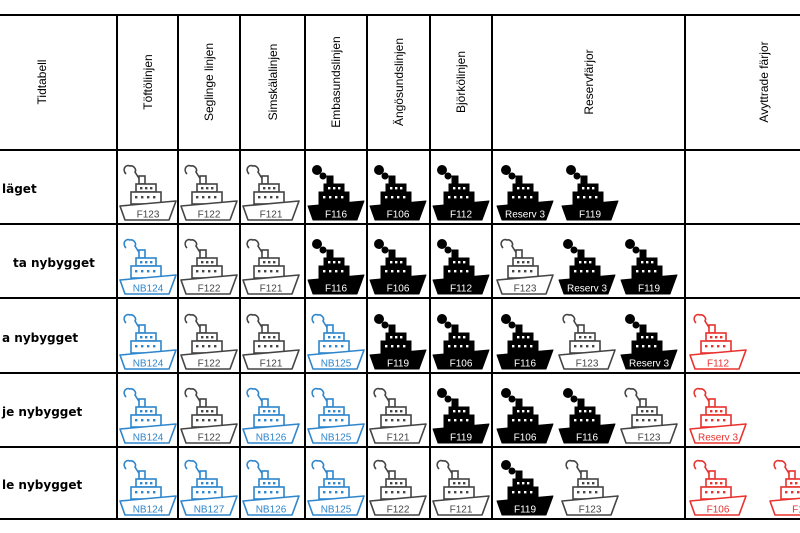  What do you see at coordinates (209, 487) in the screenshot?
I see `ferry-icon: NB127` at bounding box center [209, 487].